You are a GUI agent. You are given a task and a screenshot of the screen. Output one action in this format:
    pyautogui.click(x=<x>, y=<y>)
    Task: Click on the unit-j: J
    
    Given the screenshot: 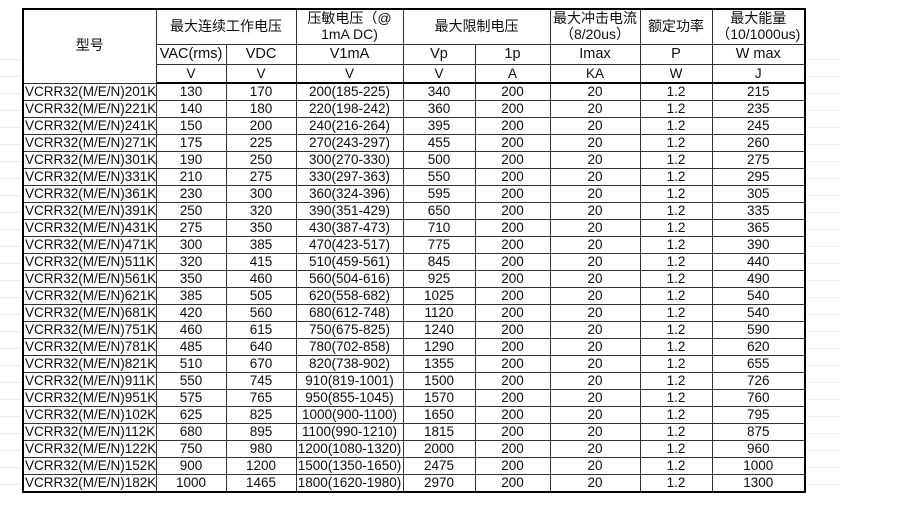 What is the action you would take?
    pyautogui.click(x=758, y=73)
    